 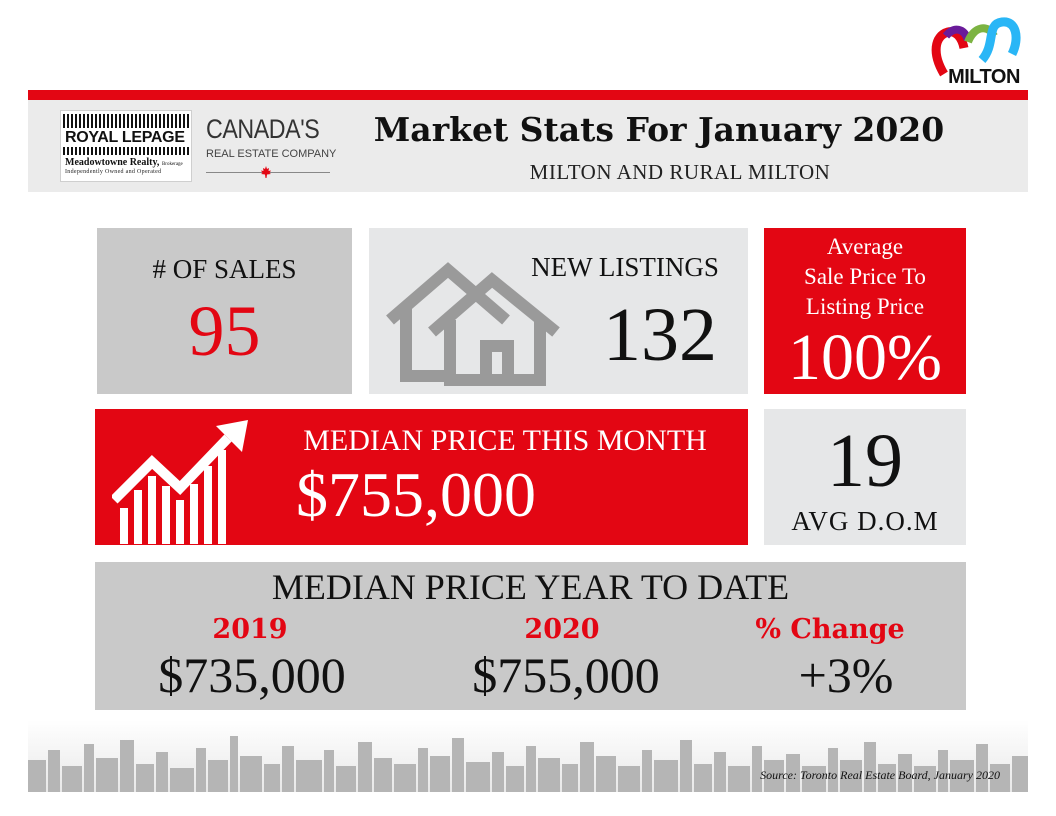 I want to click on brokerage-name: Meadowtowne Realty, Brokerage, so click(x=124, y=162).